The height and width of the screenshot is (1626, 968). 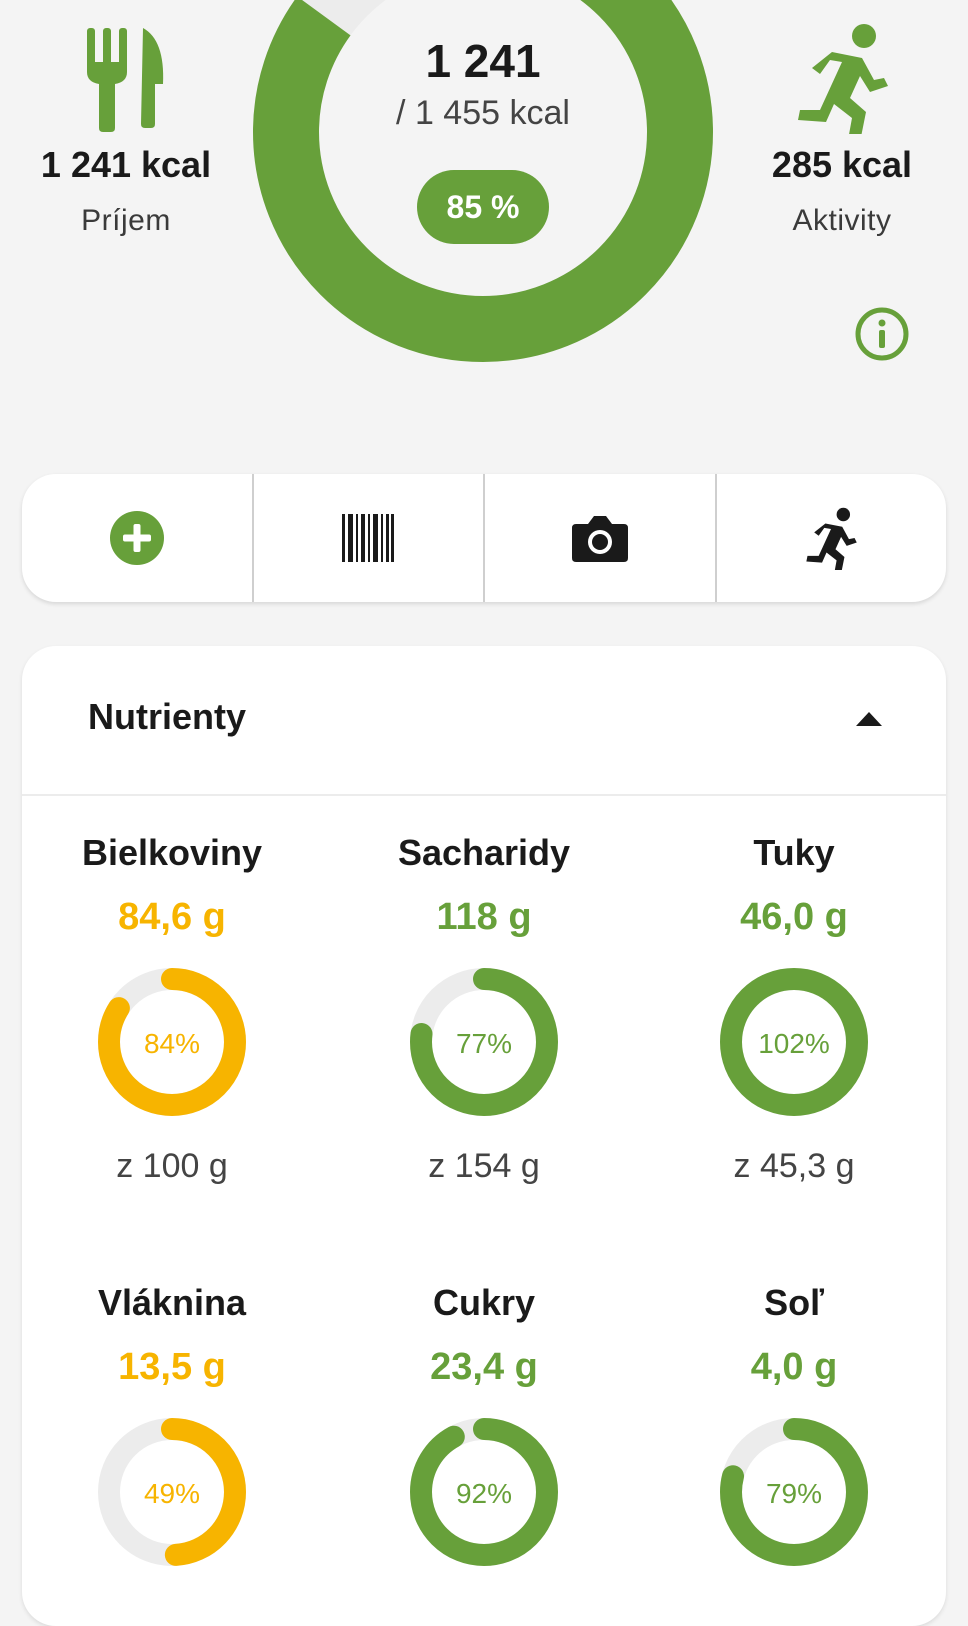 What do you see at coordinates (794, 1166) in the screenshot?
I see `nutrient-goal: z 45,3 g` at bounding box center [794, 1166].